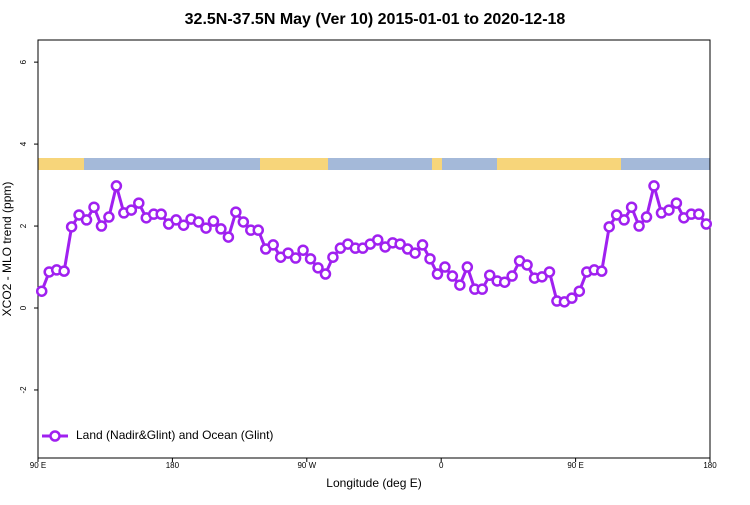 The width and height of the screenshot is (750, 505). Describe the element at coordinates (23, 225) in the screenshot. I see `y-tick-label: 2` at that location.